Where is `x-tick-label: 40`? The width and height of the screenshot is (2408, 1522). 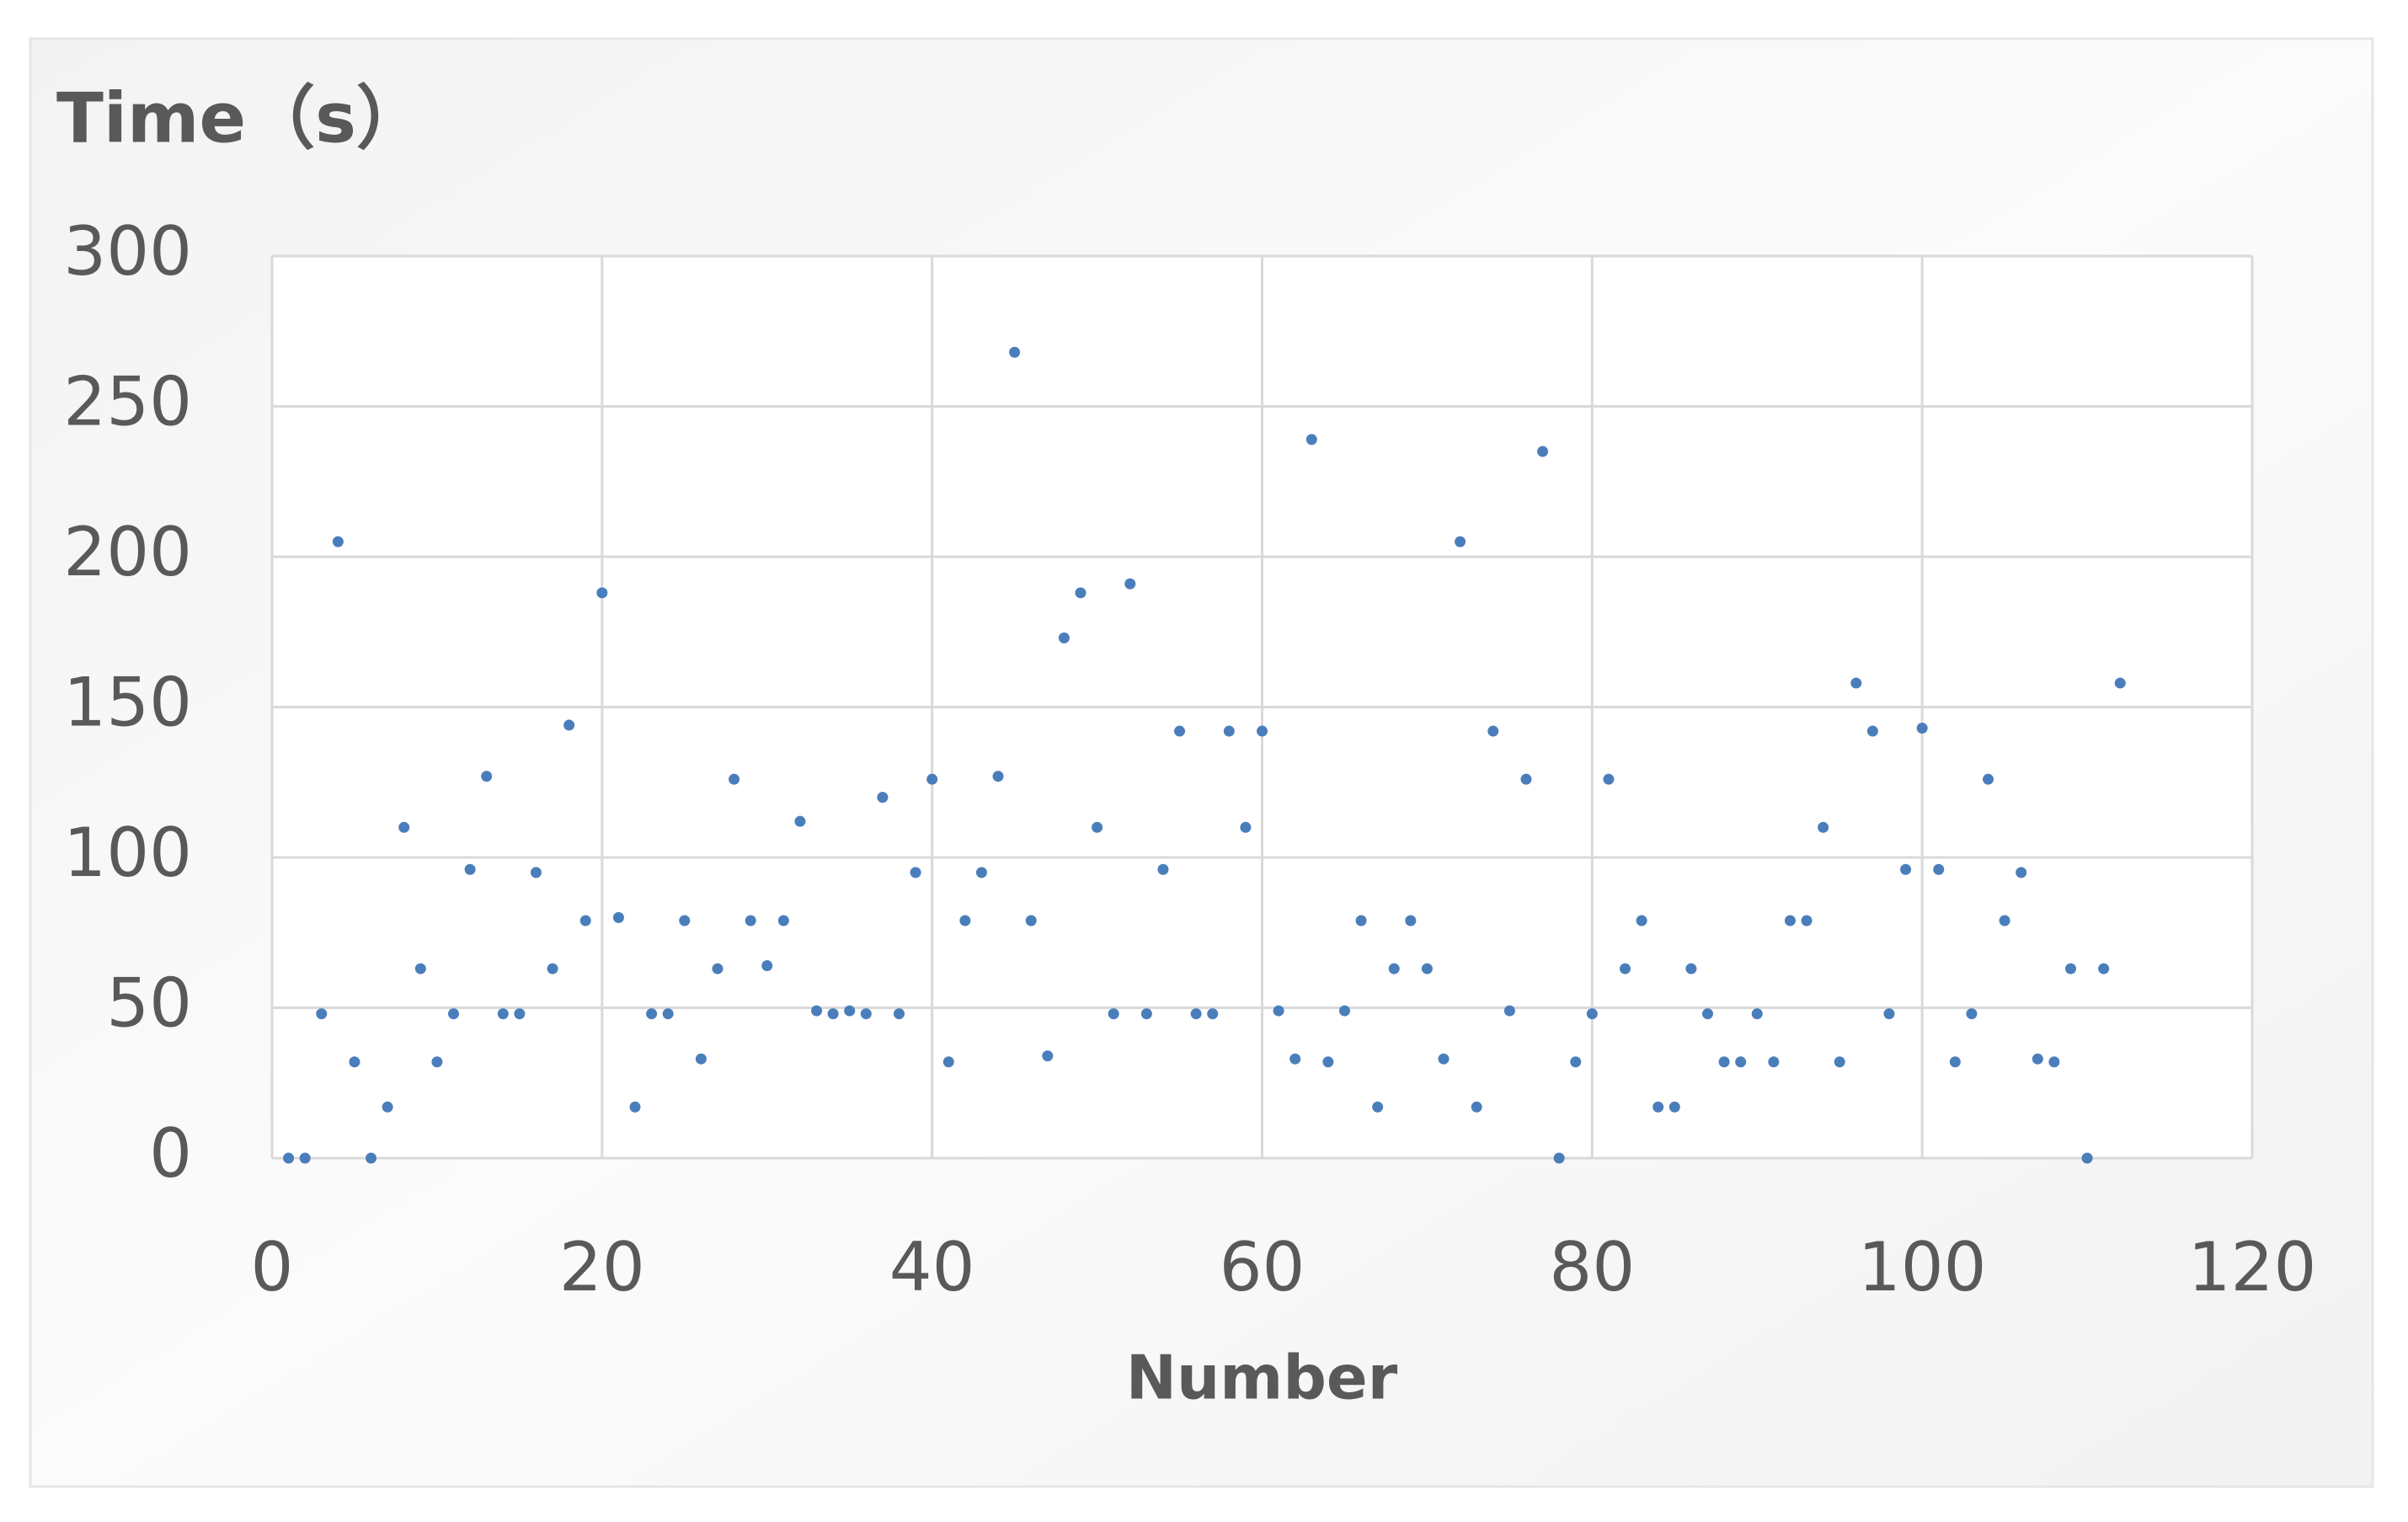
x-tick-label: 40 is located at coordinates (932, 1267).